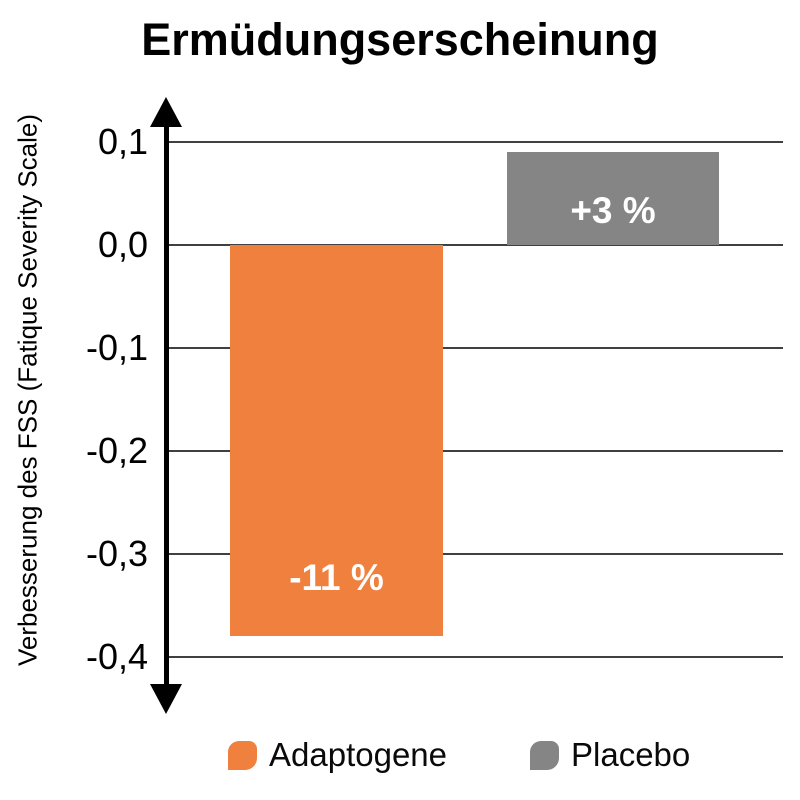 This screenshot has height=800, width=800. Describe the element at coordinates (613, 210) in the screenshot. I see `bar-value-label: +3 %` at that location.